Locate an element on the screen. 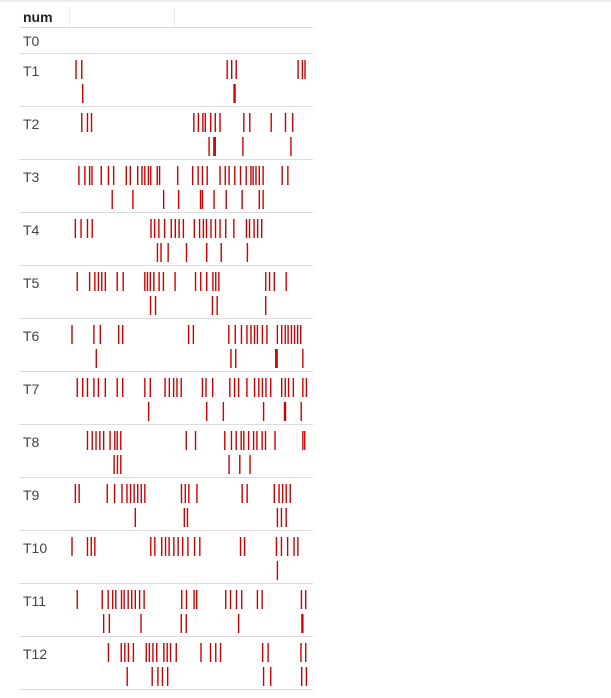 This screenshot has width=611, height=698. table-header: num is located at coordinates (166, 17).